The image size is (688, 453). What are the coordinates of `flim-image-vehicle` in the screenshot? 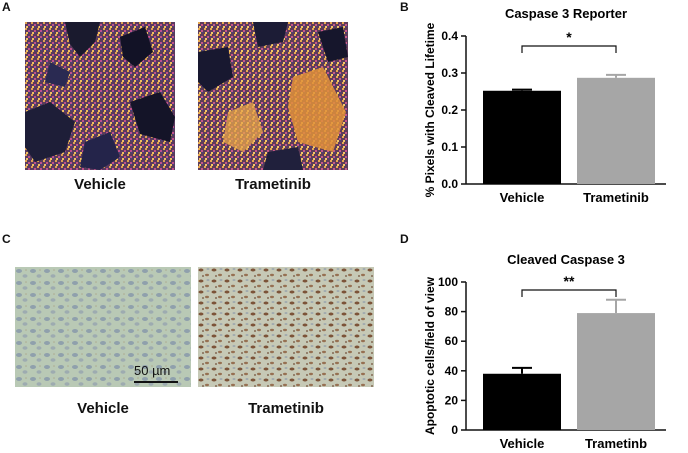 It's located at (100, 96).